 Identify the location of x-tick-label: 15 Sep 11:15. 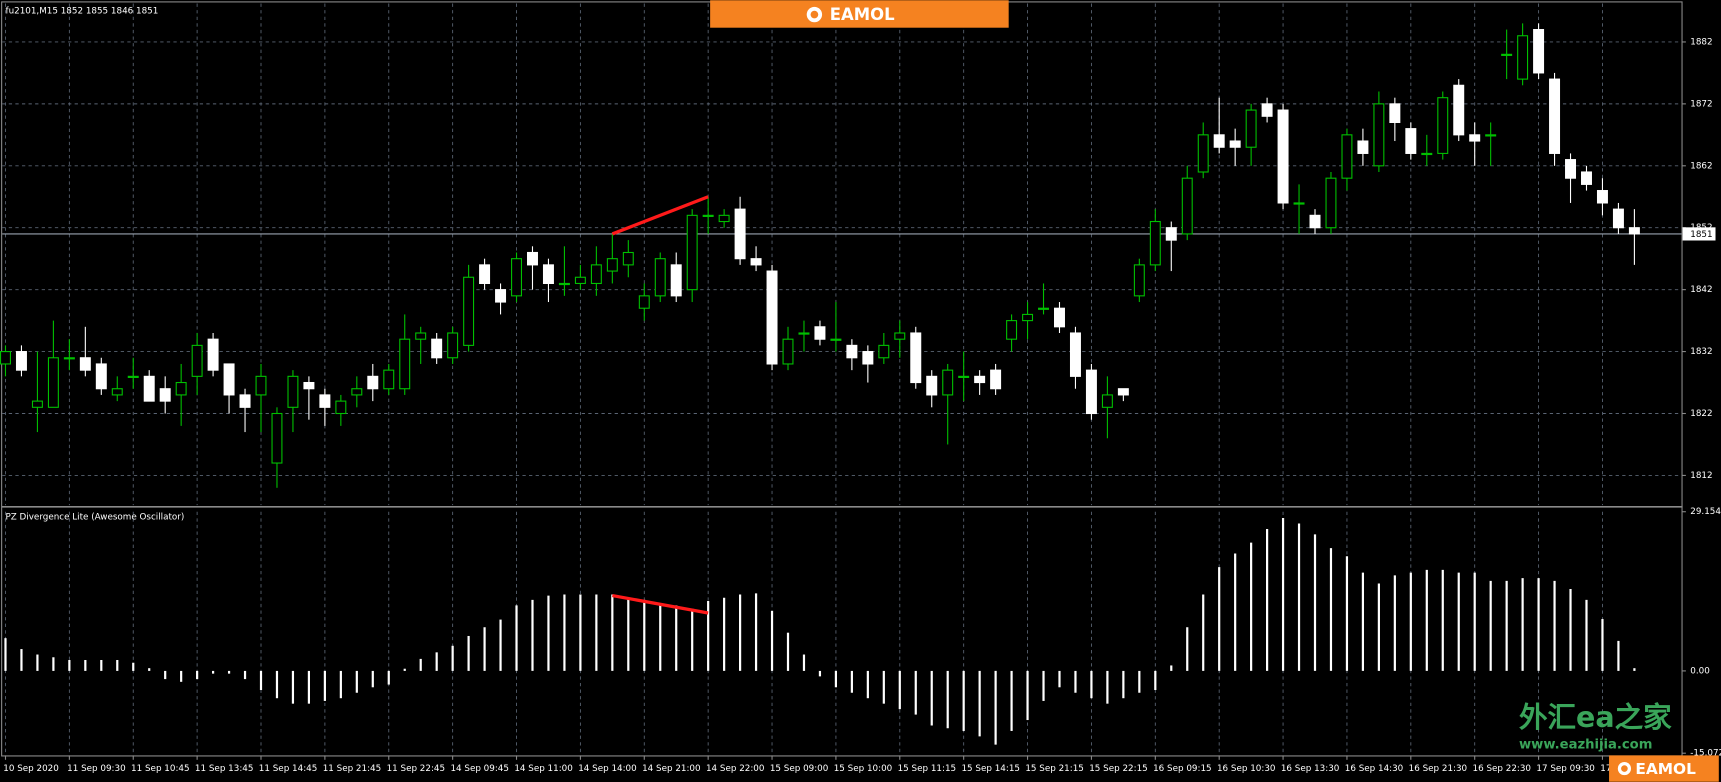
(927, 769).